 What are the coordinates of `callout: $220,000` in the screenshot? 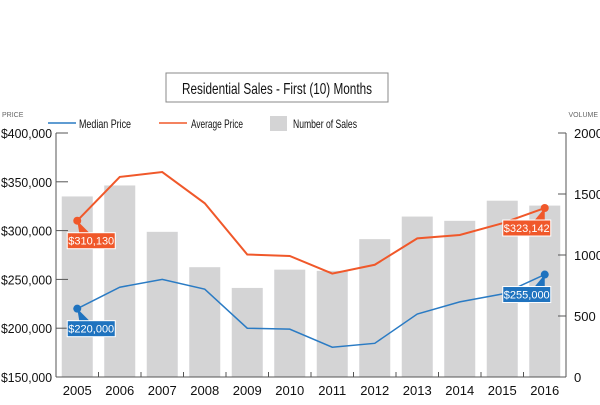 It's located at (91, 321).